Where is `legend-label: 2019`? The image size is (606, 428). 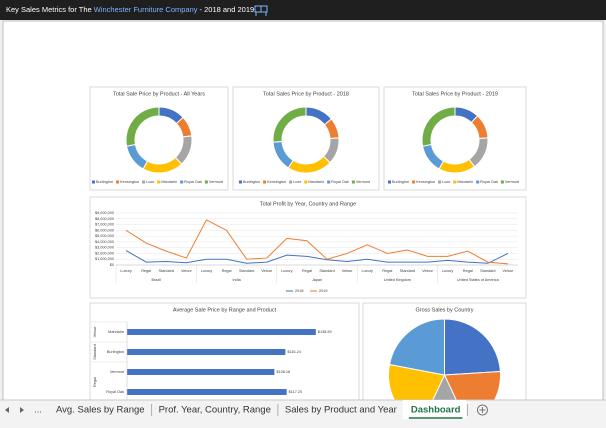 legend-label: 2019 is located at coordinates (323, 291).